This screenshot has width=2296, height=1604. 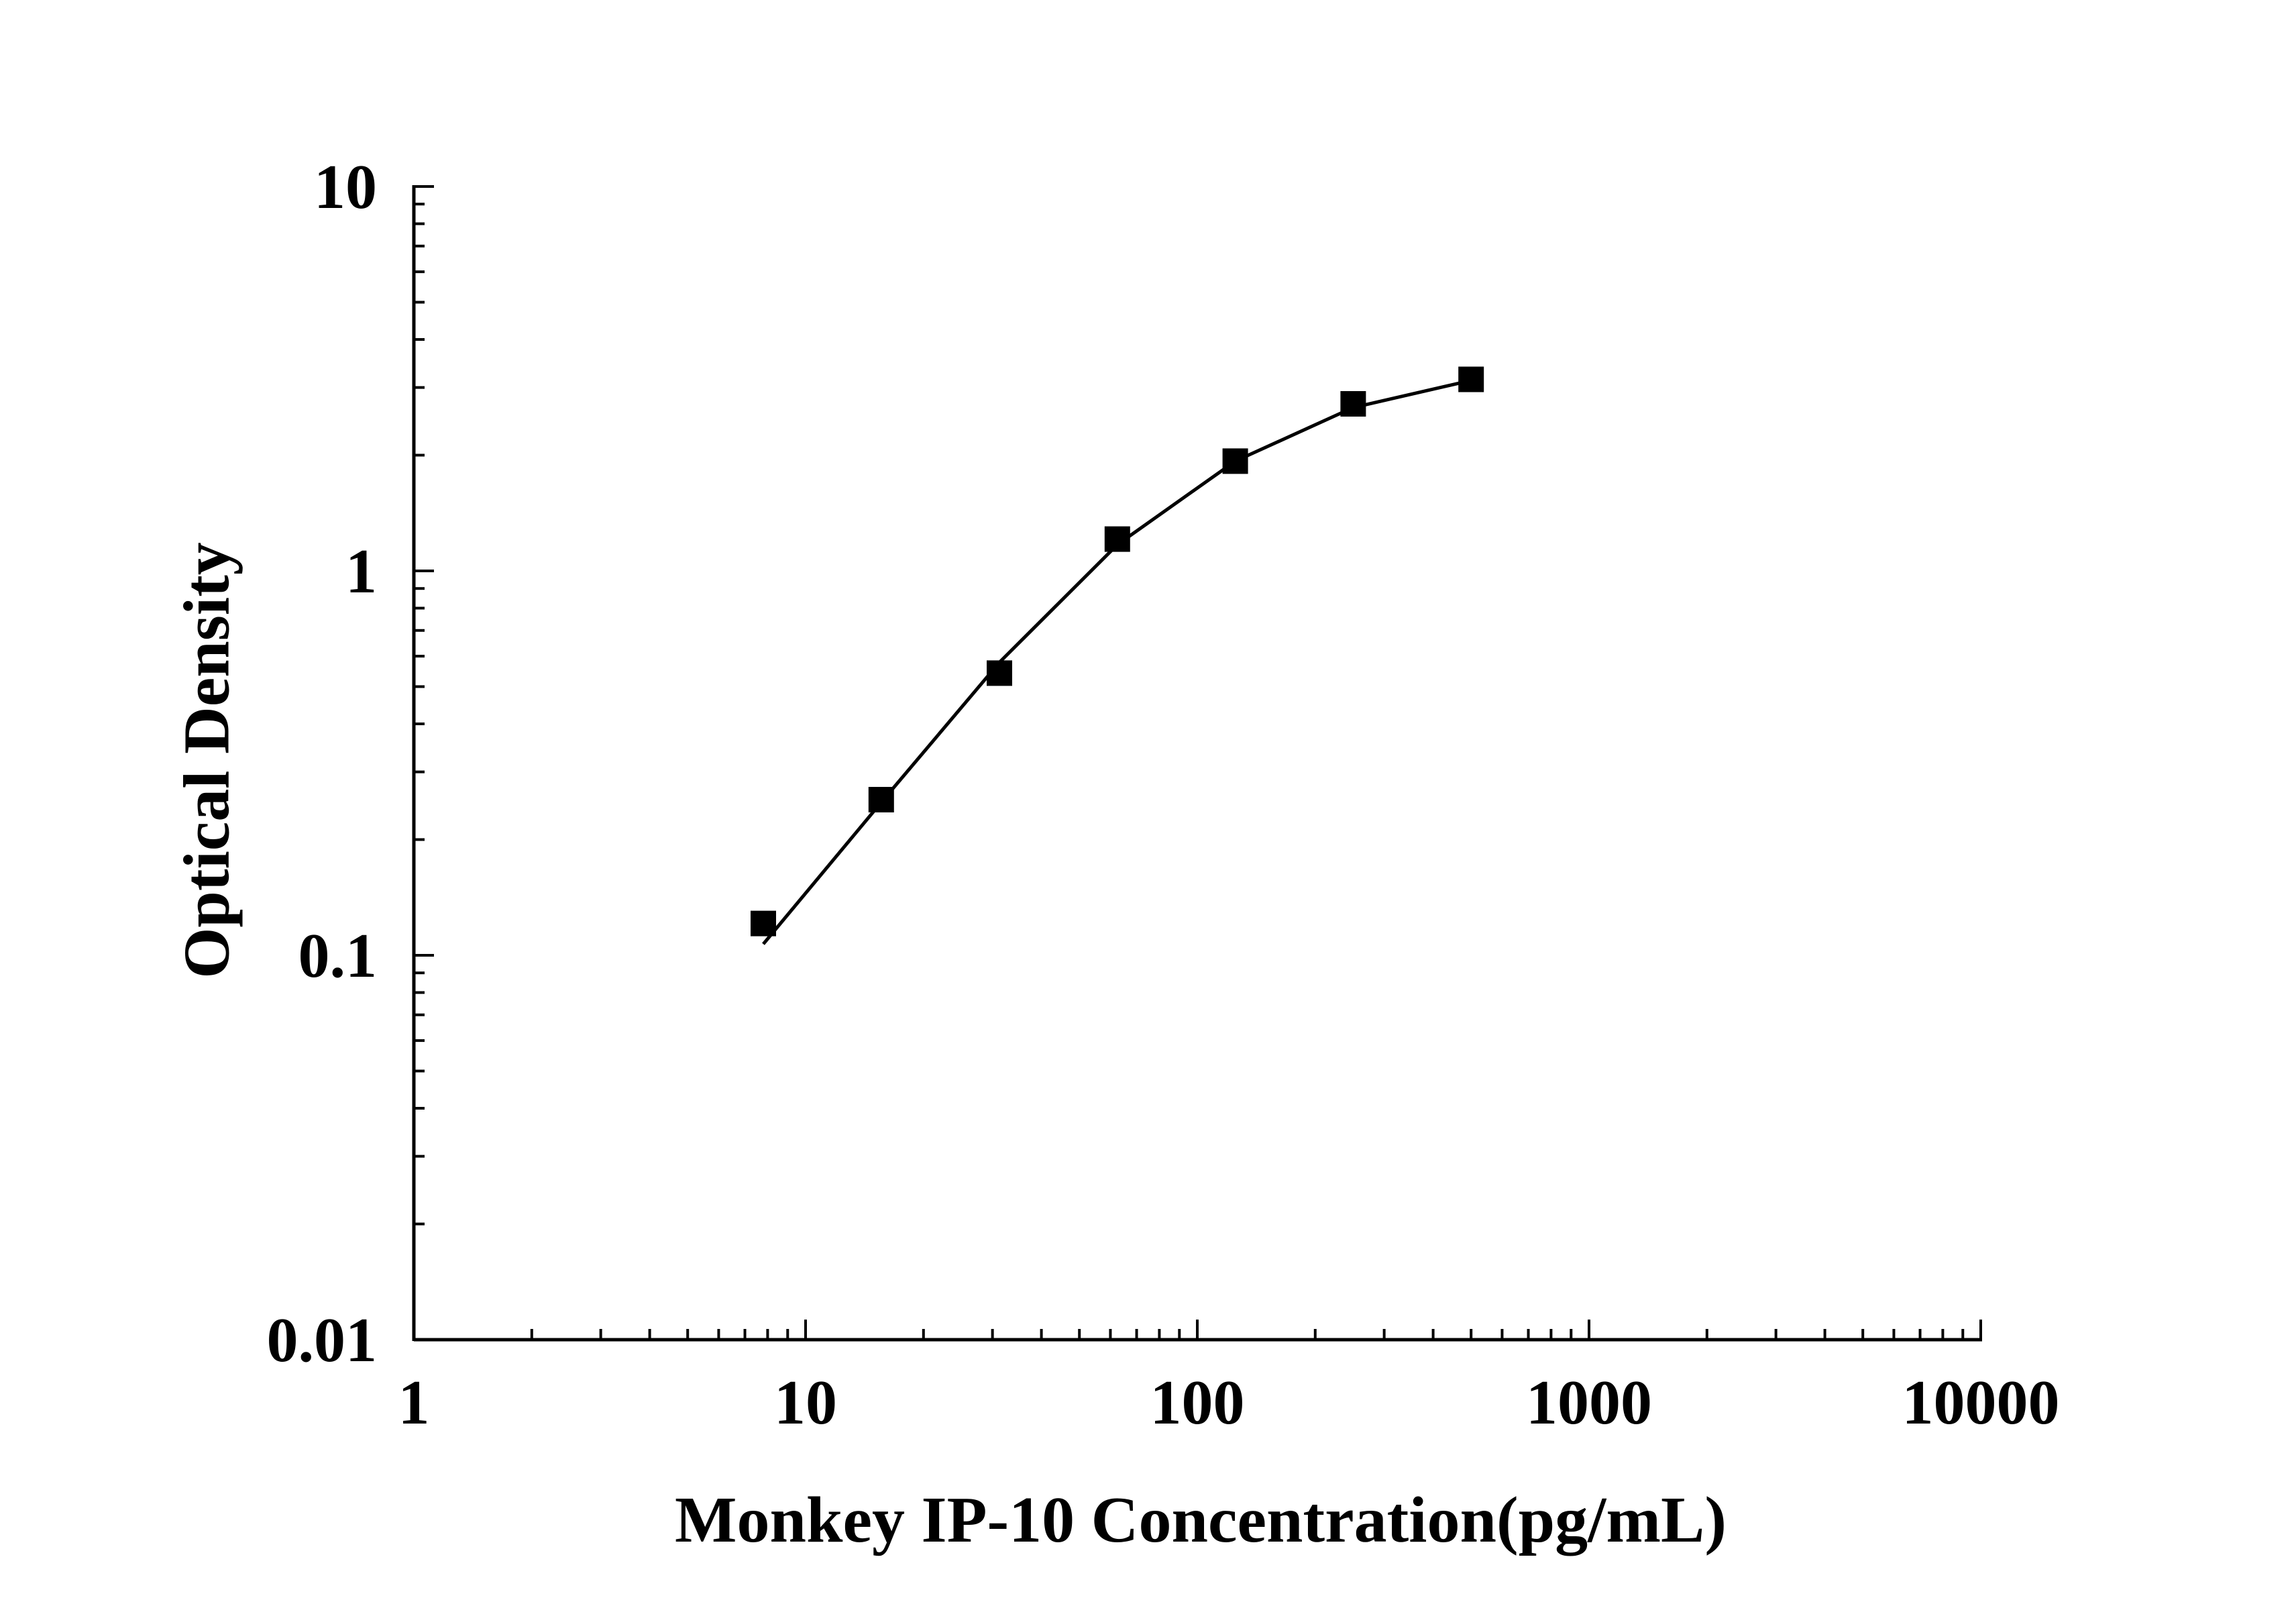 I want to click on y-tick-label: 1, so click(x=361, y=571).